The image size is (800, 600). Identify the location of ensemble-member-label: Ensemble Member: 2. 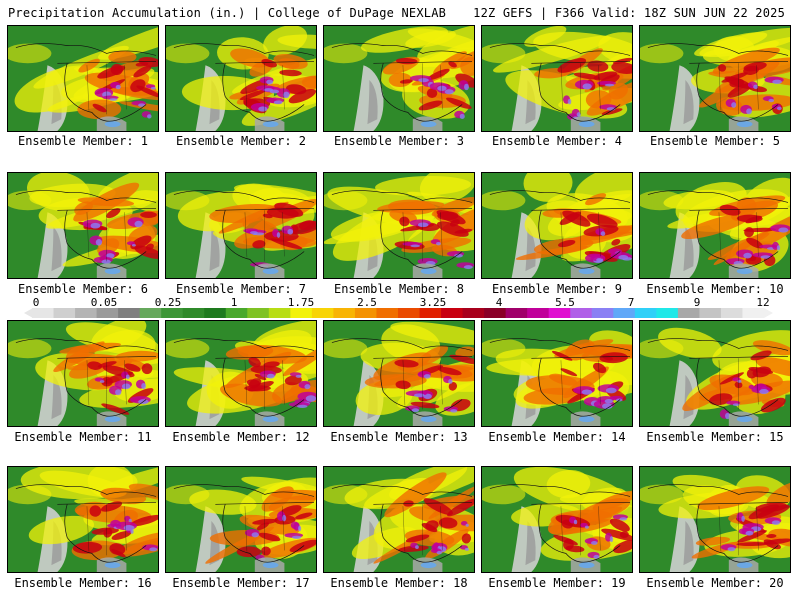
(241, 141).